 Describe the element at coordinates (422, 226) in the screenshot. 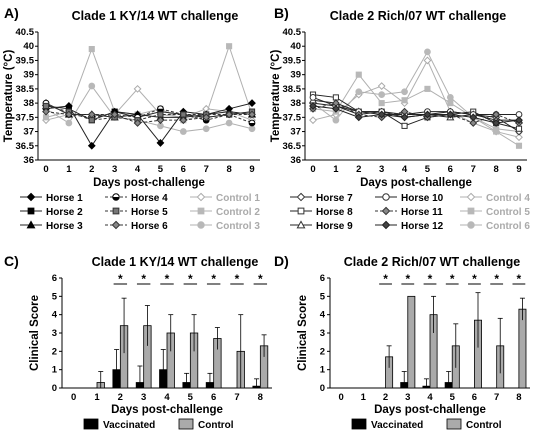

I see `legend-label-horse-12: Horse 12` at that location.